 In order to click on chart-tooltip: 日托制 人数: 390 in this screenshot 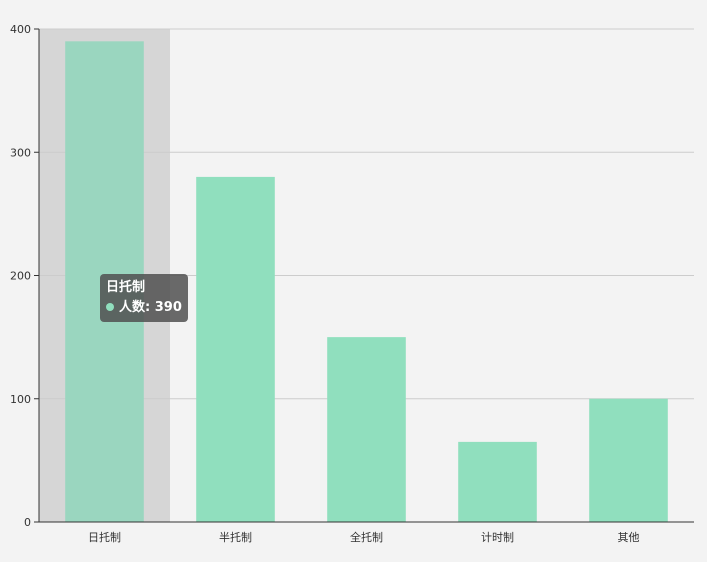, I will do `click(144, 298)`.